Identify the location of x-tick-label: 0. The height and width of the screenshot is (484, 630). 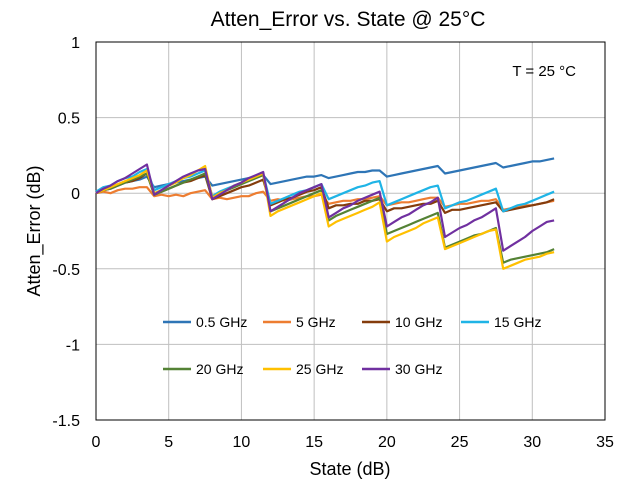
(96, 442).